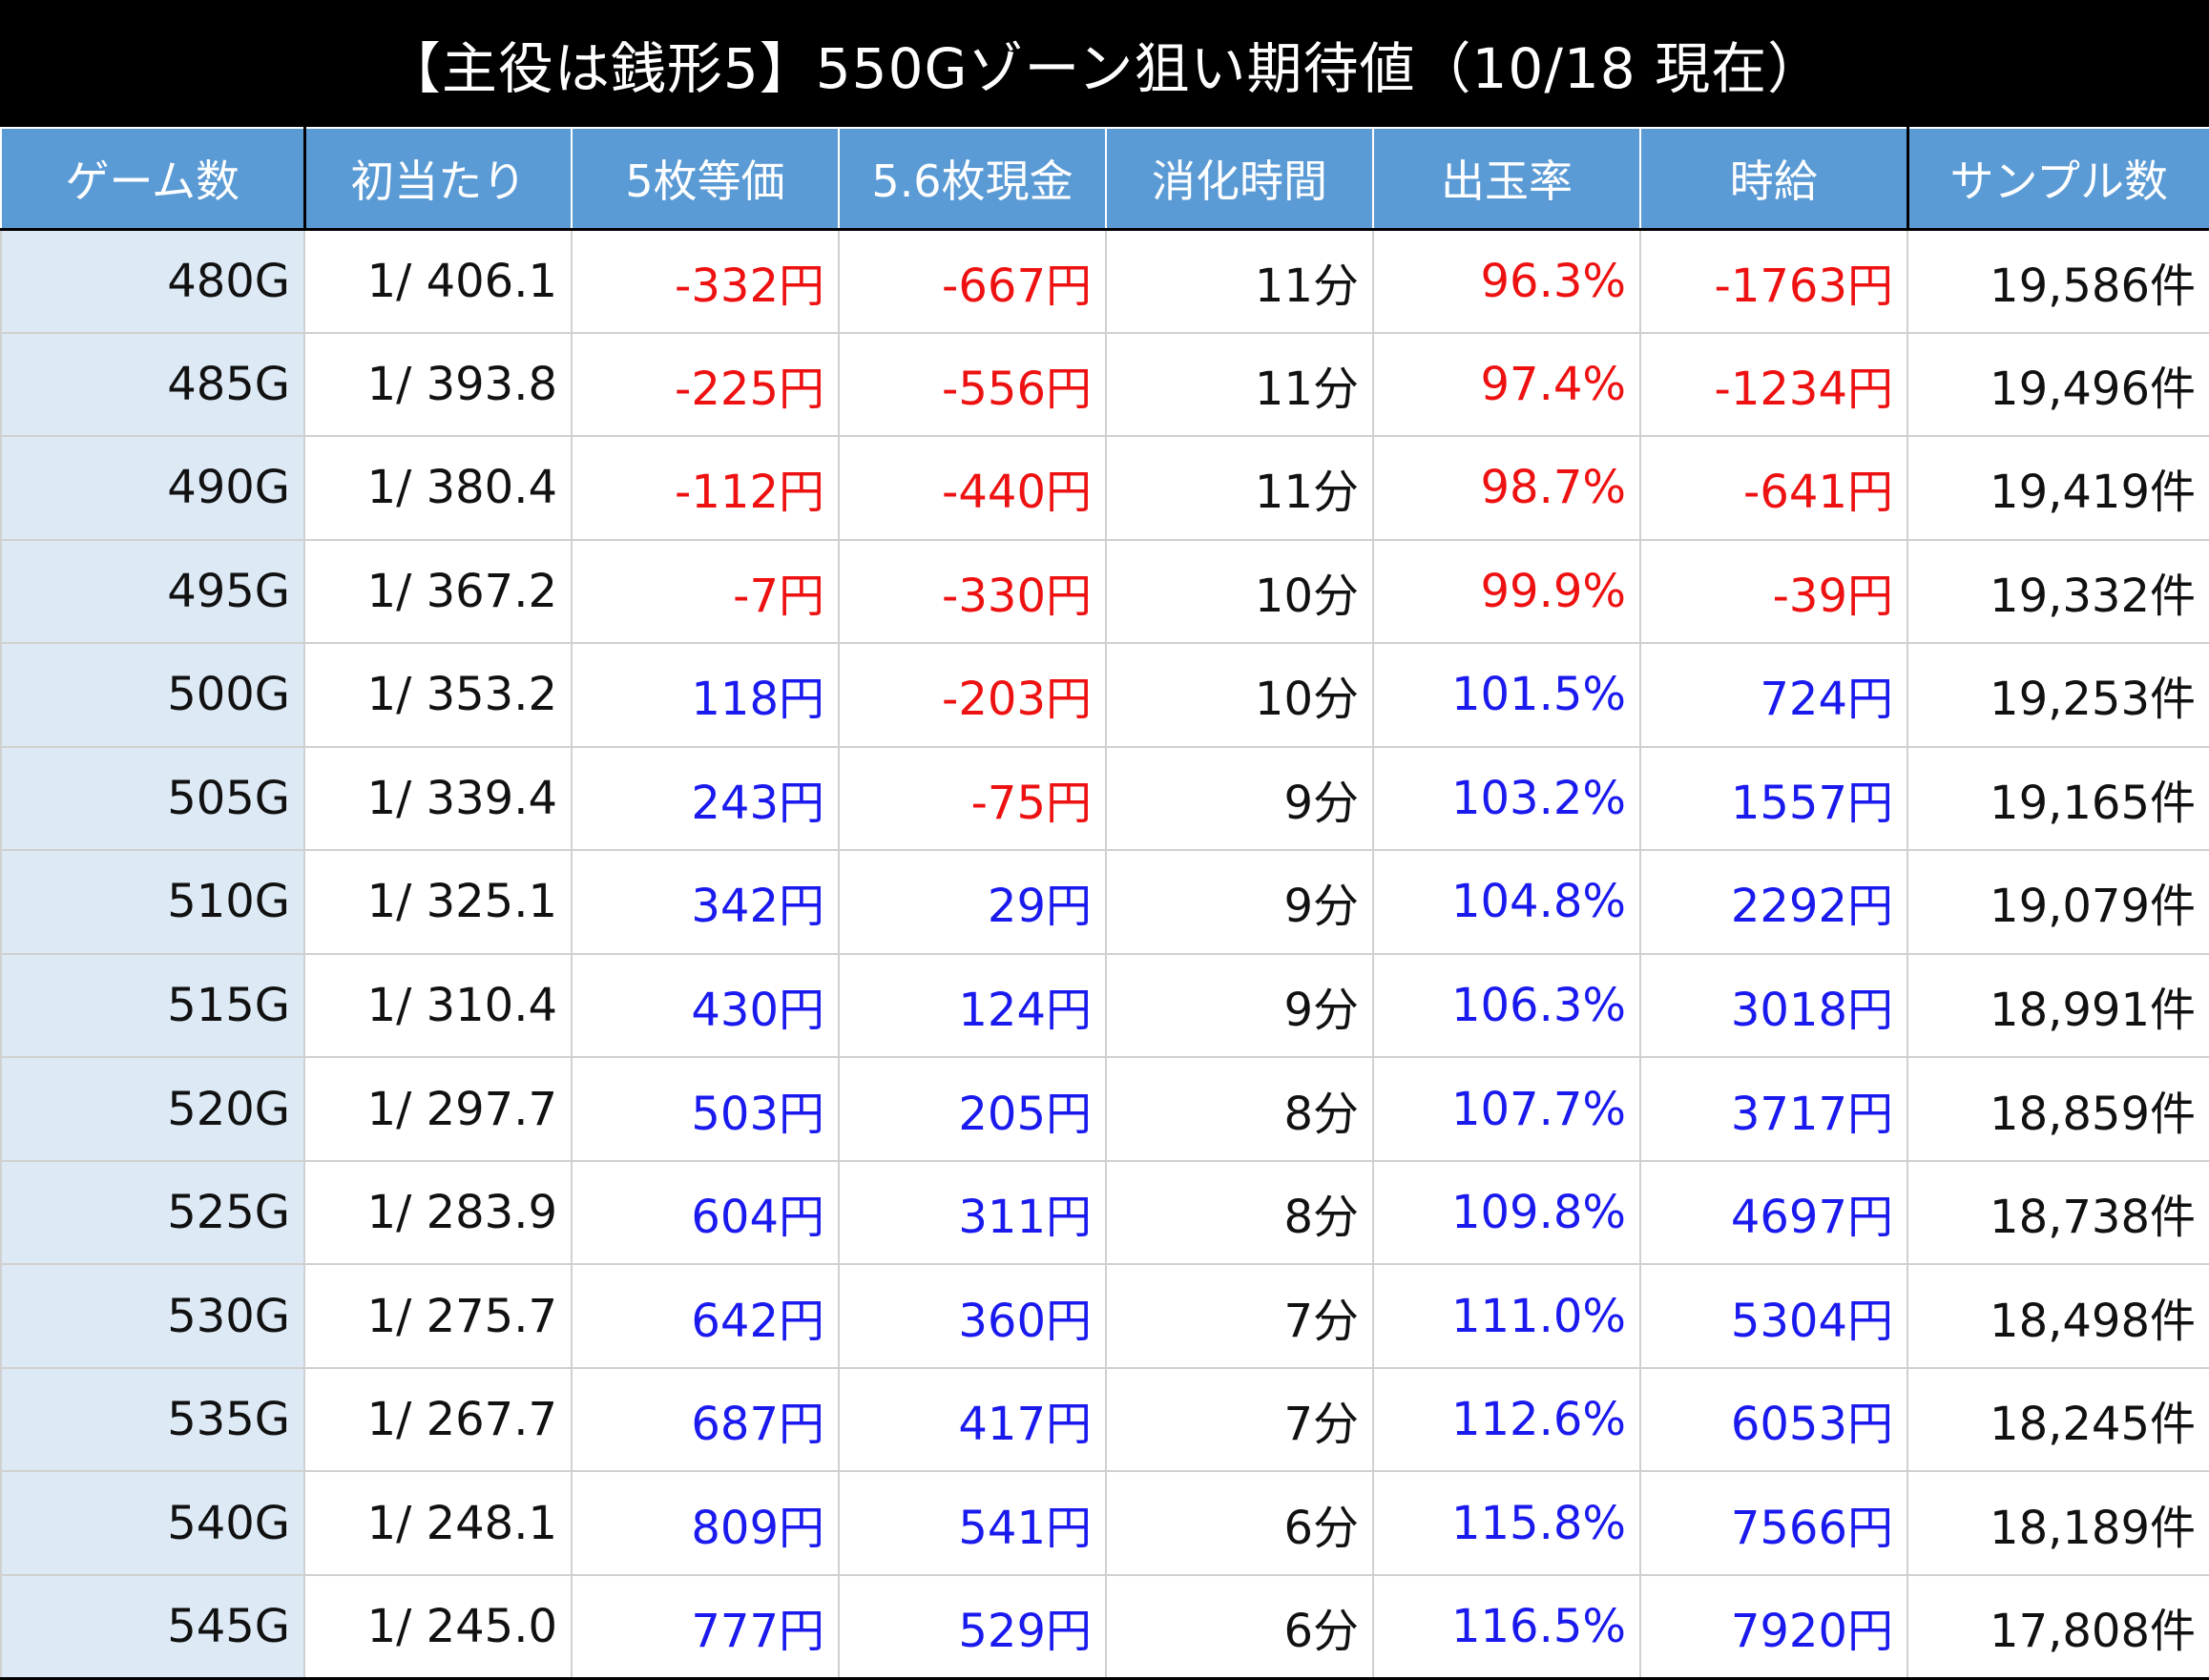 The height and width of the screenshot is (1680, 2209). What do you see at coordinates (705, 1316) in the screenshot?
I see `cell-5-coin-equal: 642円` at bounding box center [705, 1316].